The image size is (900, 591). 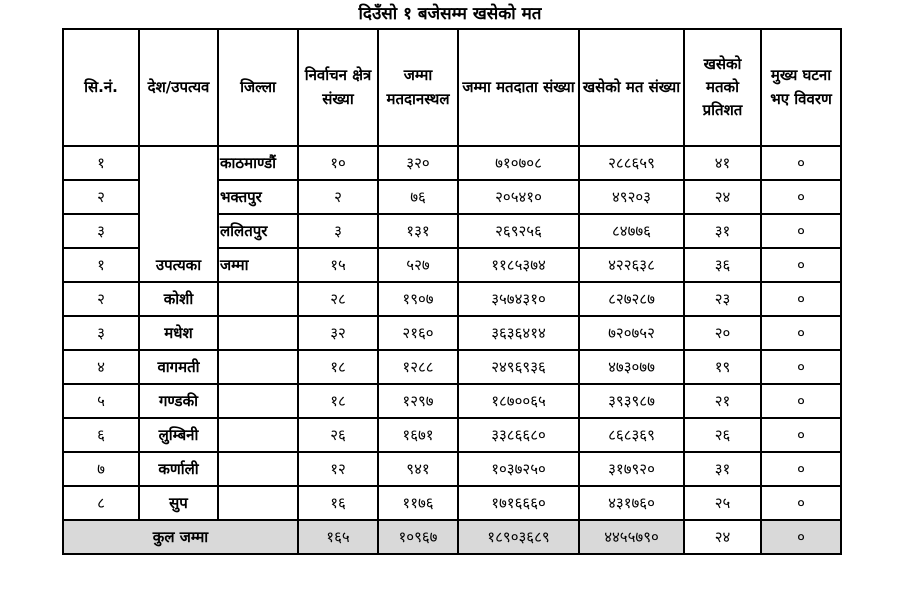 I want to click on stations-cell: १९०७, so click(x=418, y=299).